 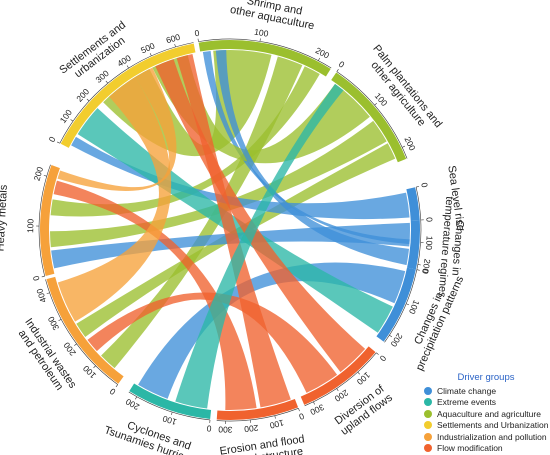 I want to click on sector-axis-cyclones, so click(x=169, y=406).